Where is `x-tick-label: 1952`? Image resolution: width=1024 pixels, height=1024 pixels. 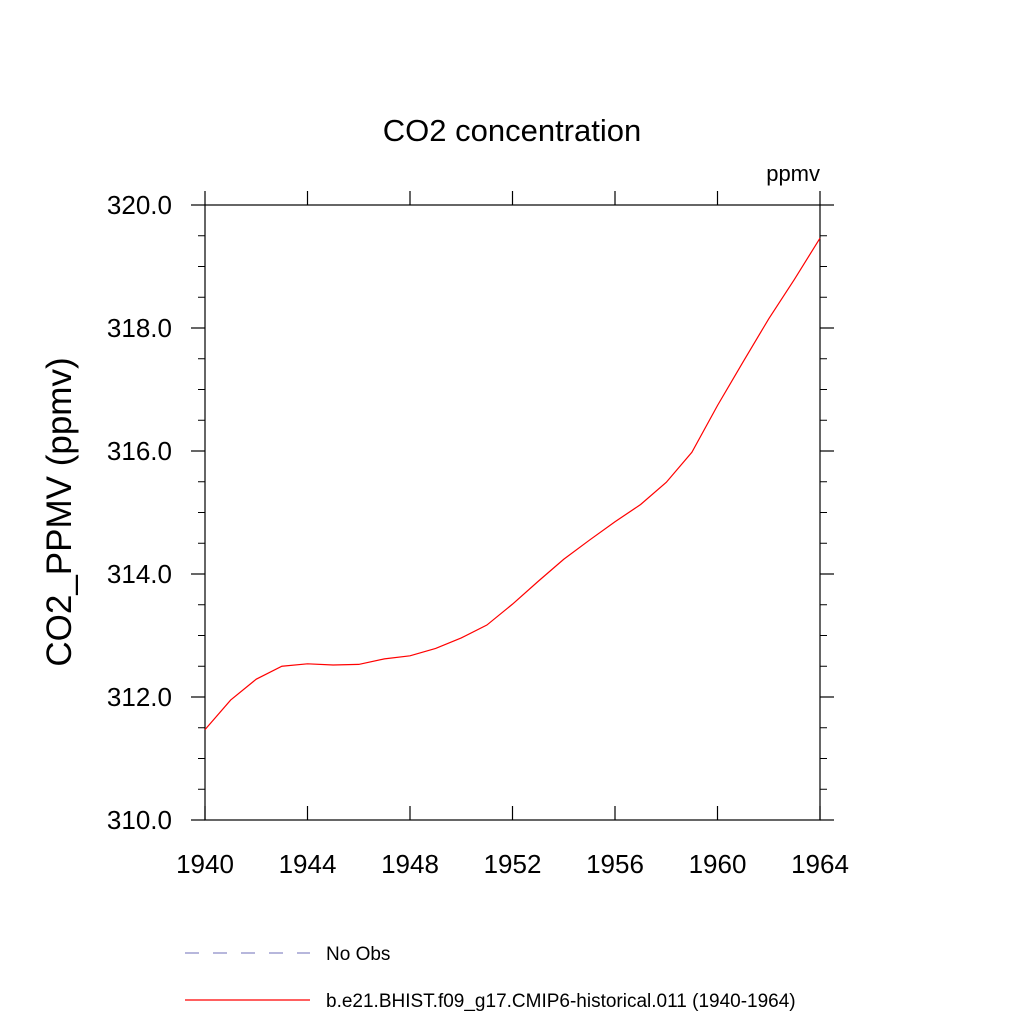
x-tick-label: 1952 is located at coordinates (513, 864).